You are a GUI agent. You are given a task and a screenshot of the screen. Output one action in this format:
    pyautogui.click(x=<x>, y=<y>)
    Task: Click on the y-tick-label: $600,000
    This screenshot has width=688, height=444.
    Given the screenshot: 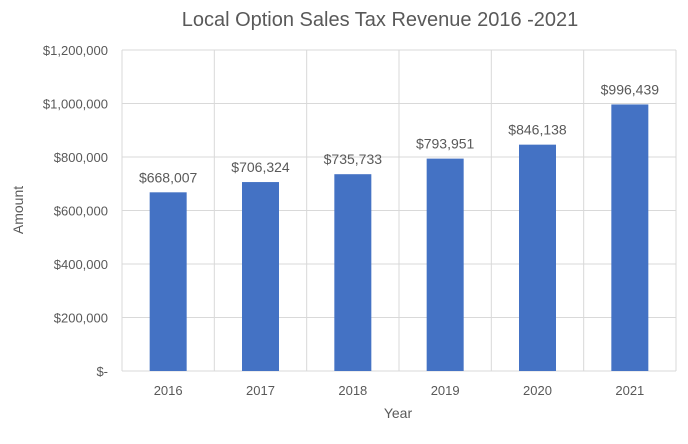 What is the action you would take?
    pyautogui.click(x=81, y=211)
    